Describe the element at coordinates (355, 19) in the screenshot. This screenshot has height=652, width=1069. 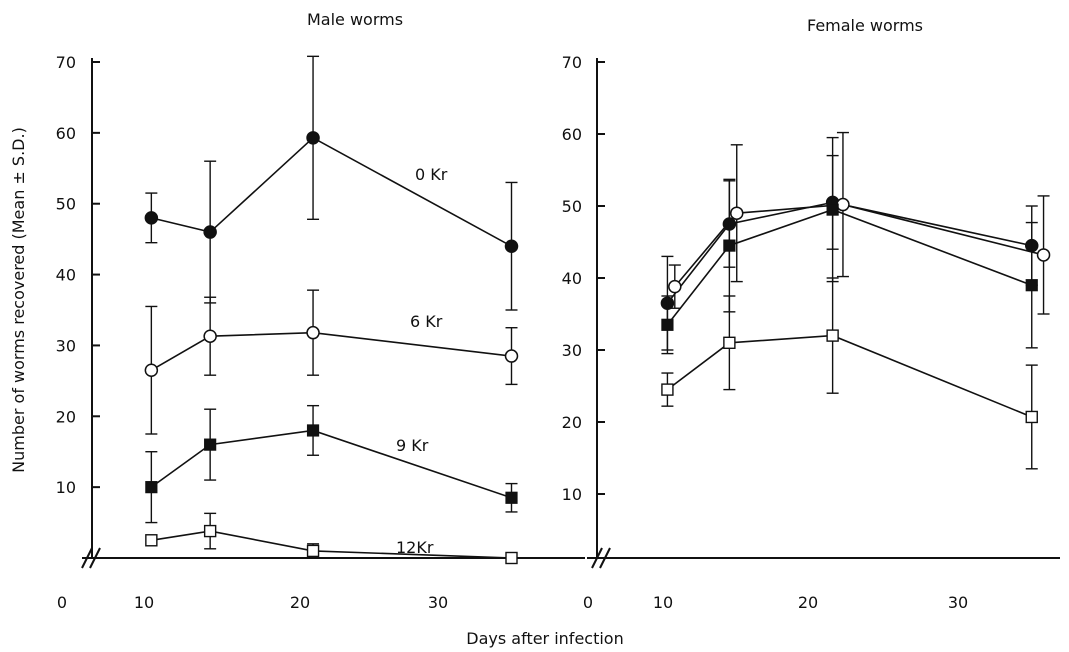
I see `panel-title-male: Male worms` at that location.